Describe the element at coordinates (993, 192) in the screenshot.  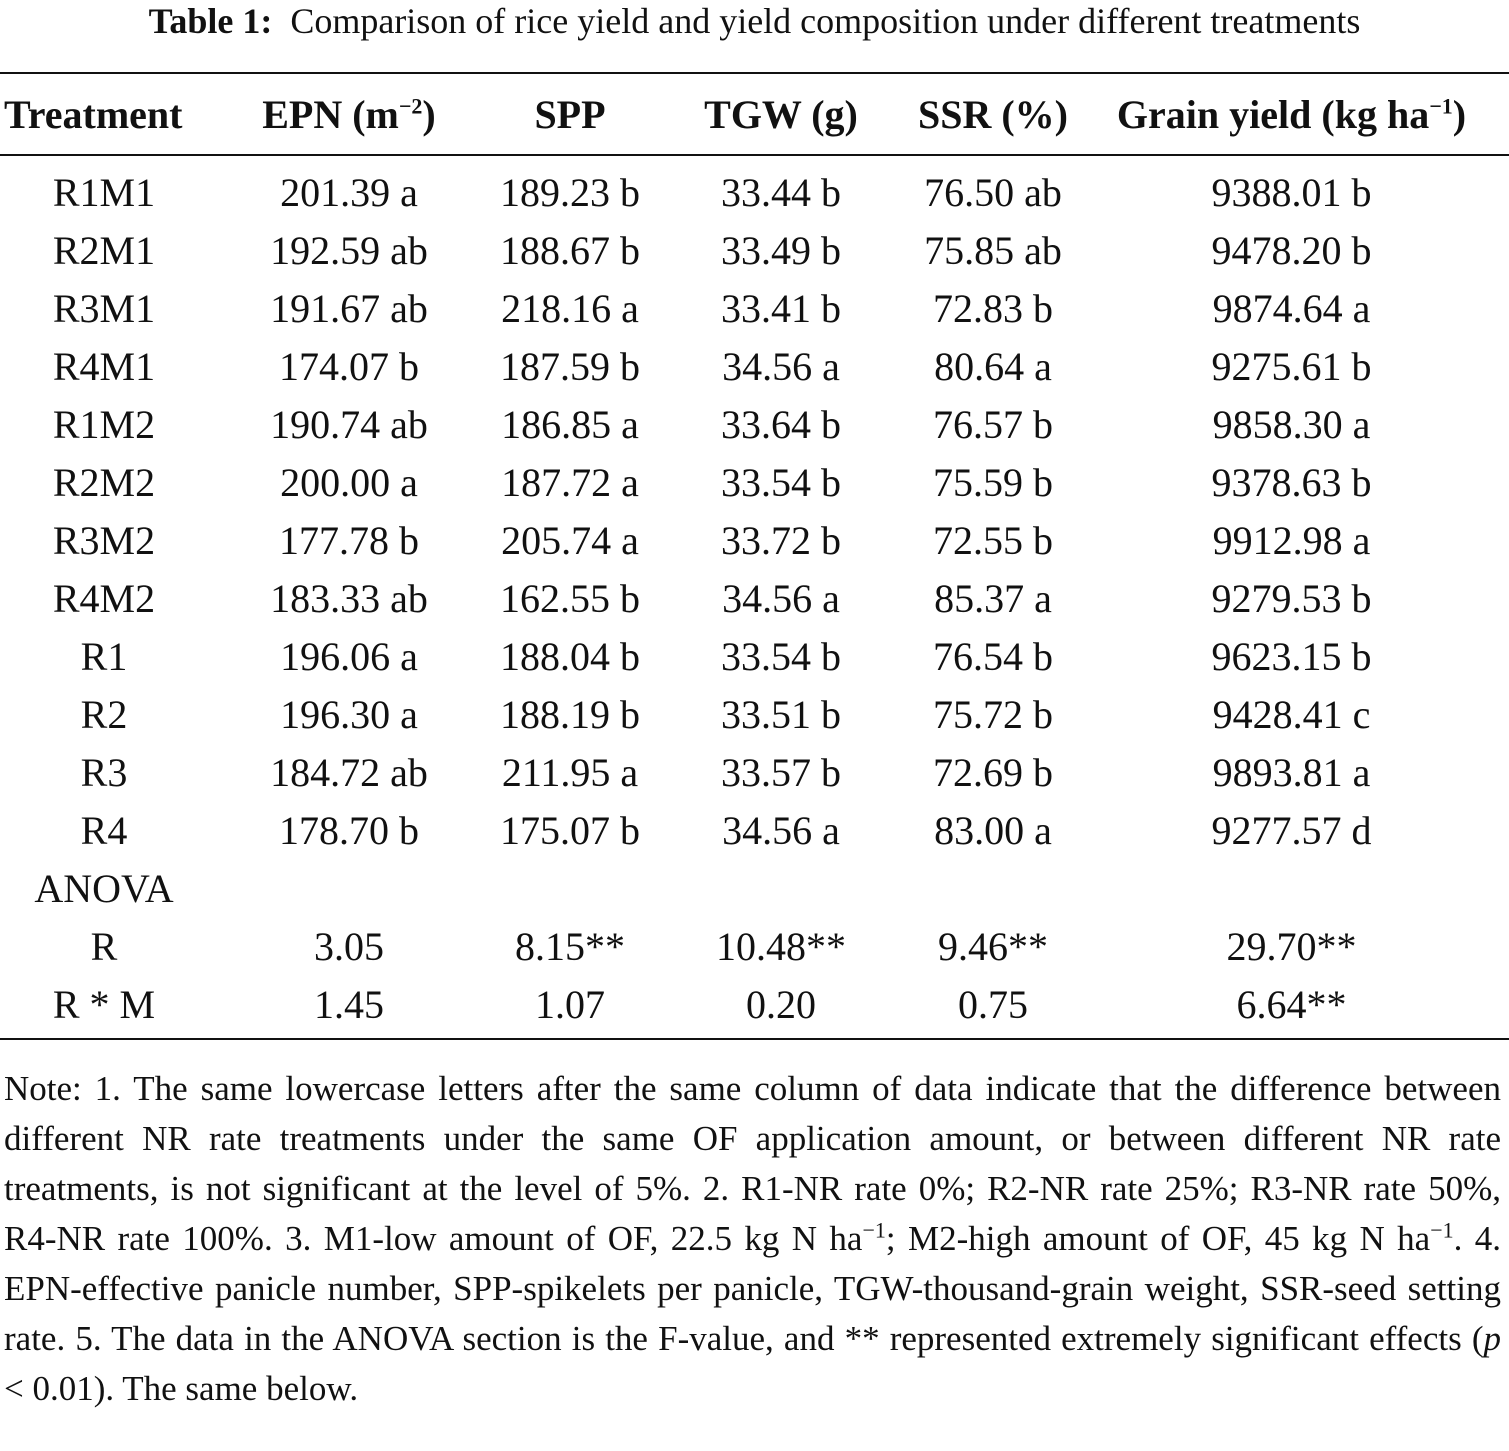
I see `cell-ssr: 76.50 ab` at that location.